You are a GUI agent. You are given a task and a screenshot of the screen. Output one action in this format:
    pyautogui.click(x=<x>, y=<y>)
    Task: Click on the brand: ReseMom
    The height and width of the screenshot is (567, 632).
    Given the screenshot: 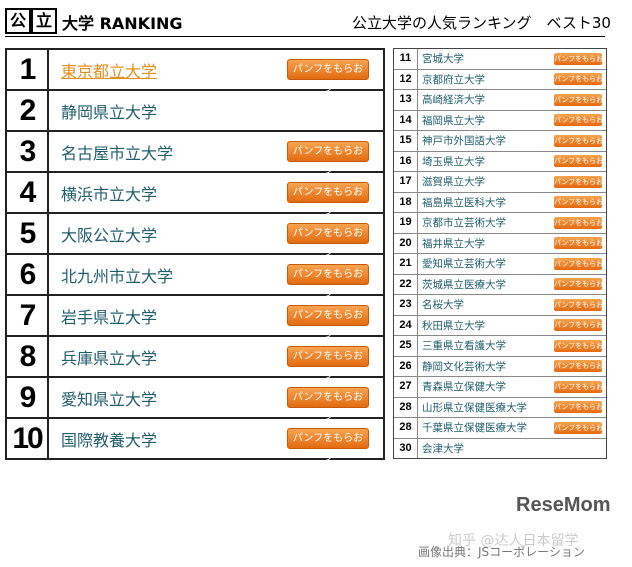 What is the action you would take?
    pyautogui.click(x=563, y=505)
    